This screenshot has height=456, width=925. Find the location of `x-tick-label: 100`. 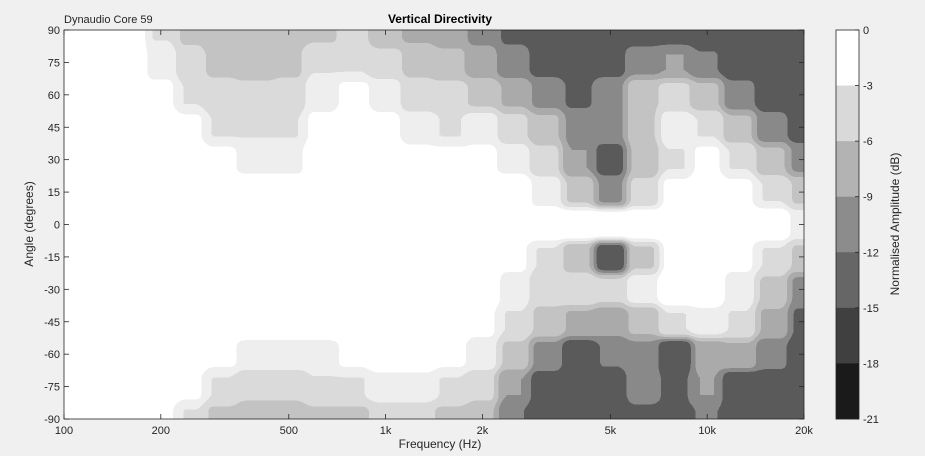

x-tick-label: 100 is located at coordinates (64, 431).